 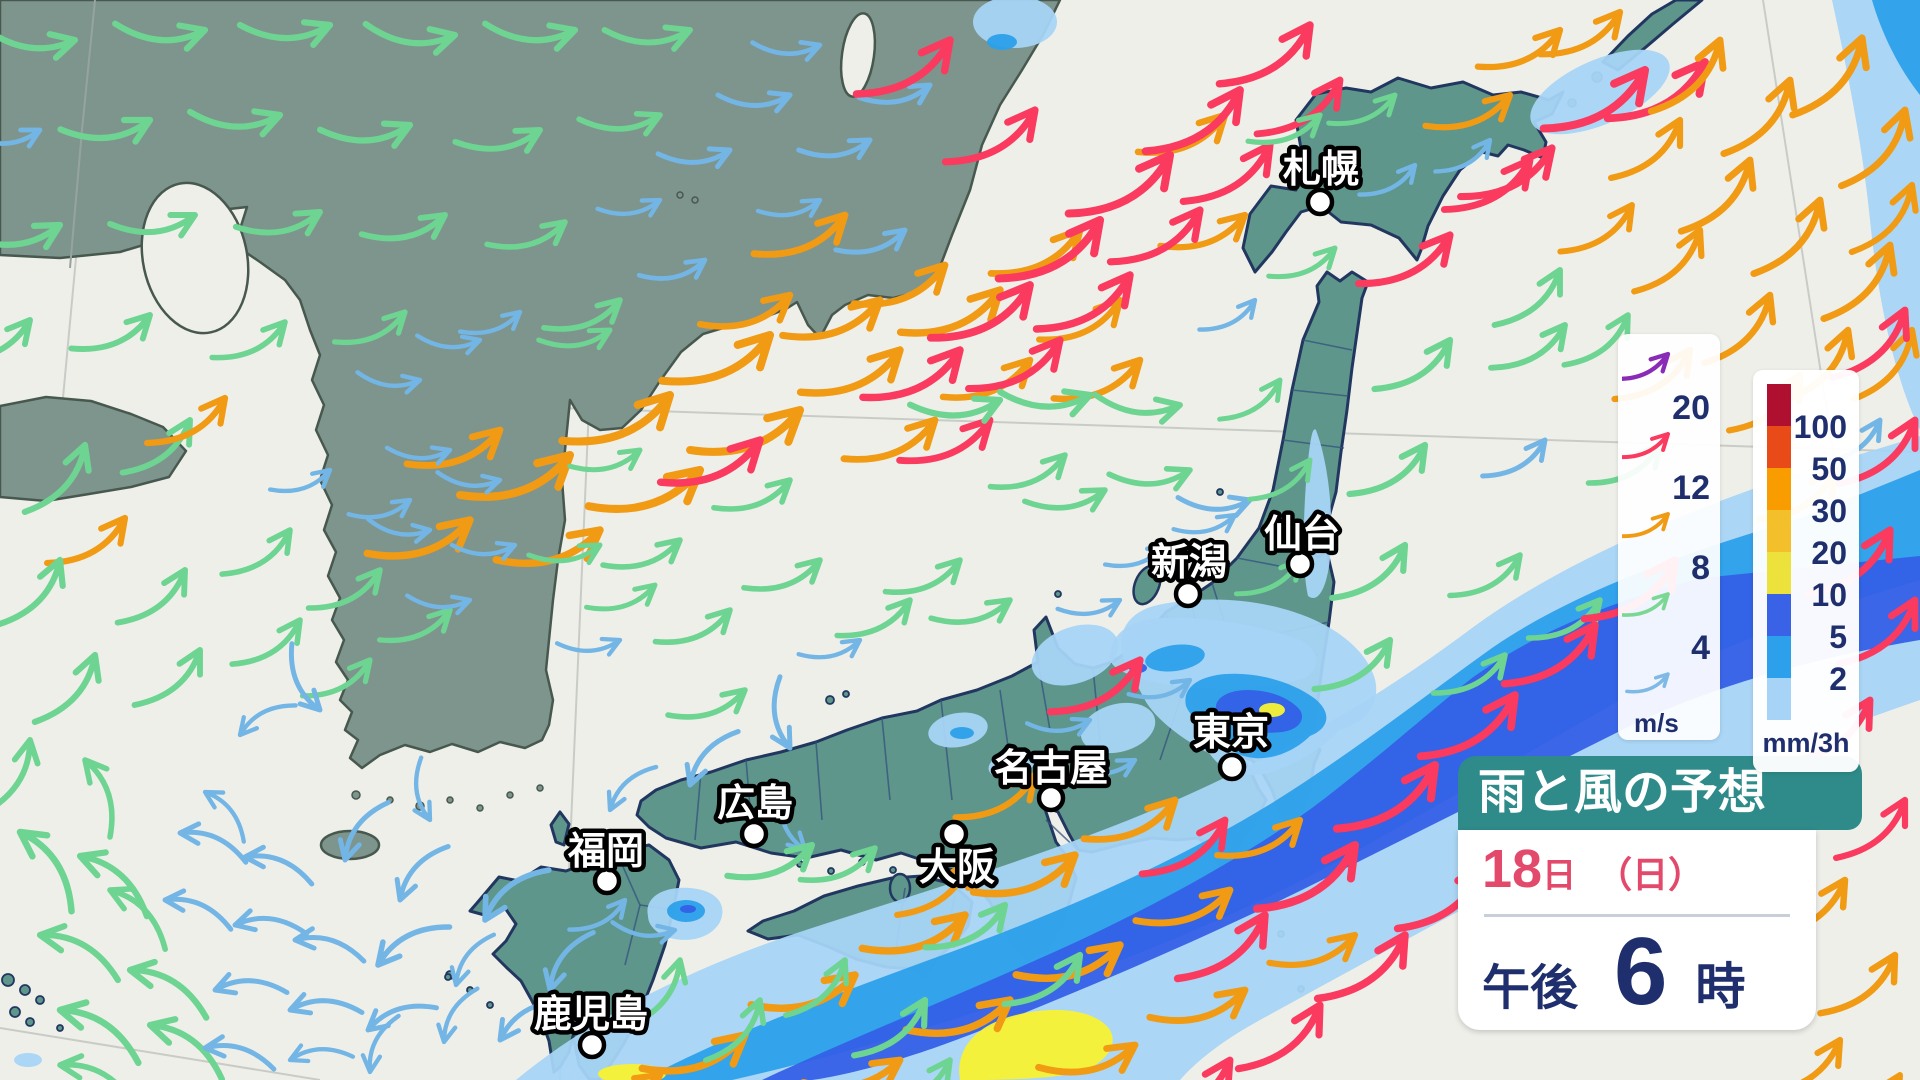 What do you see at coordinates (1829, 511) in the screenshot?
I see `rain-legend-value: 30` at bounding box center [1829, 511].